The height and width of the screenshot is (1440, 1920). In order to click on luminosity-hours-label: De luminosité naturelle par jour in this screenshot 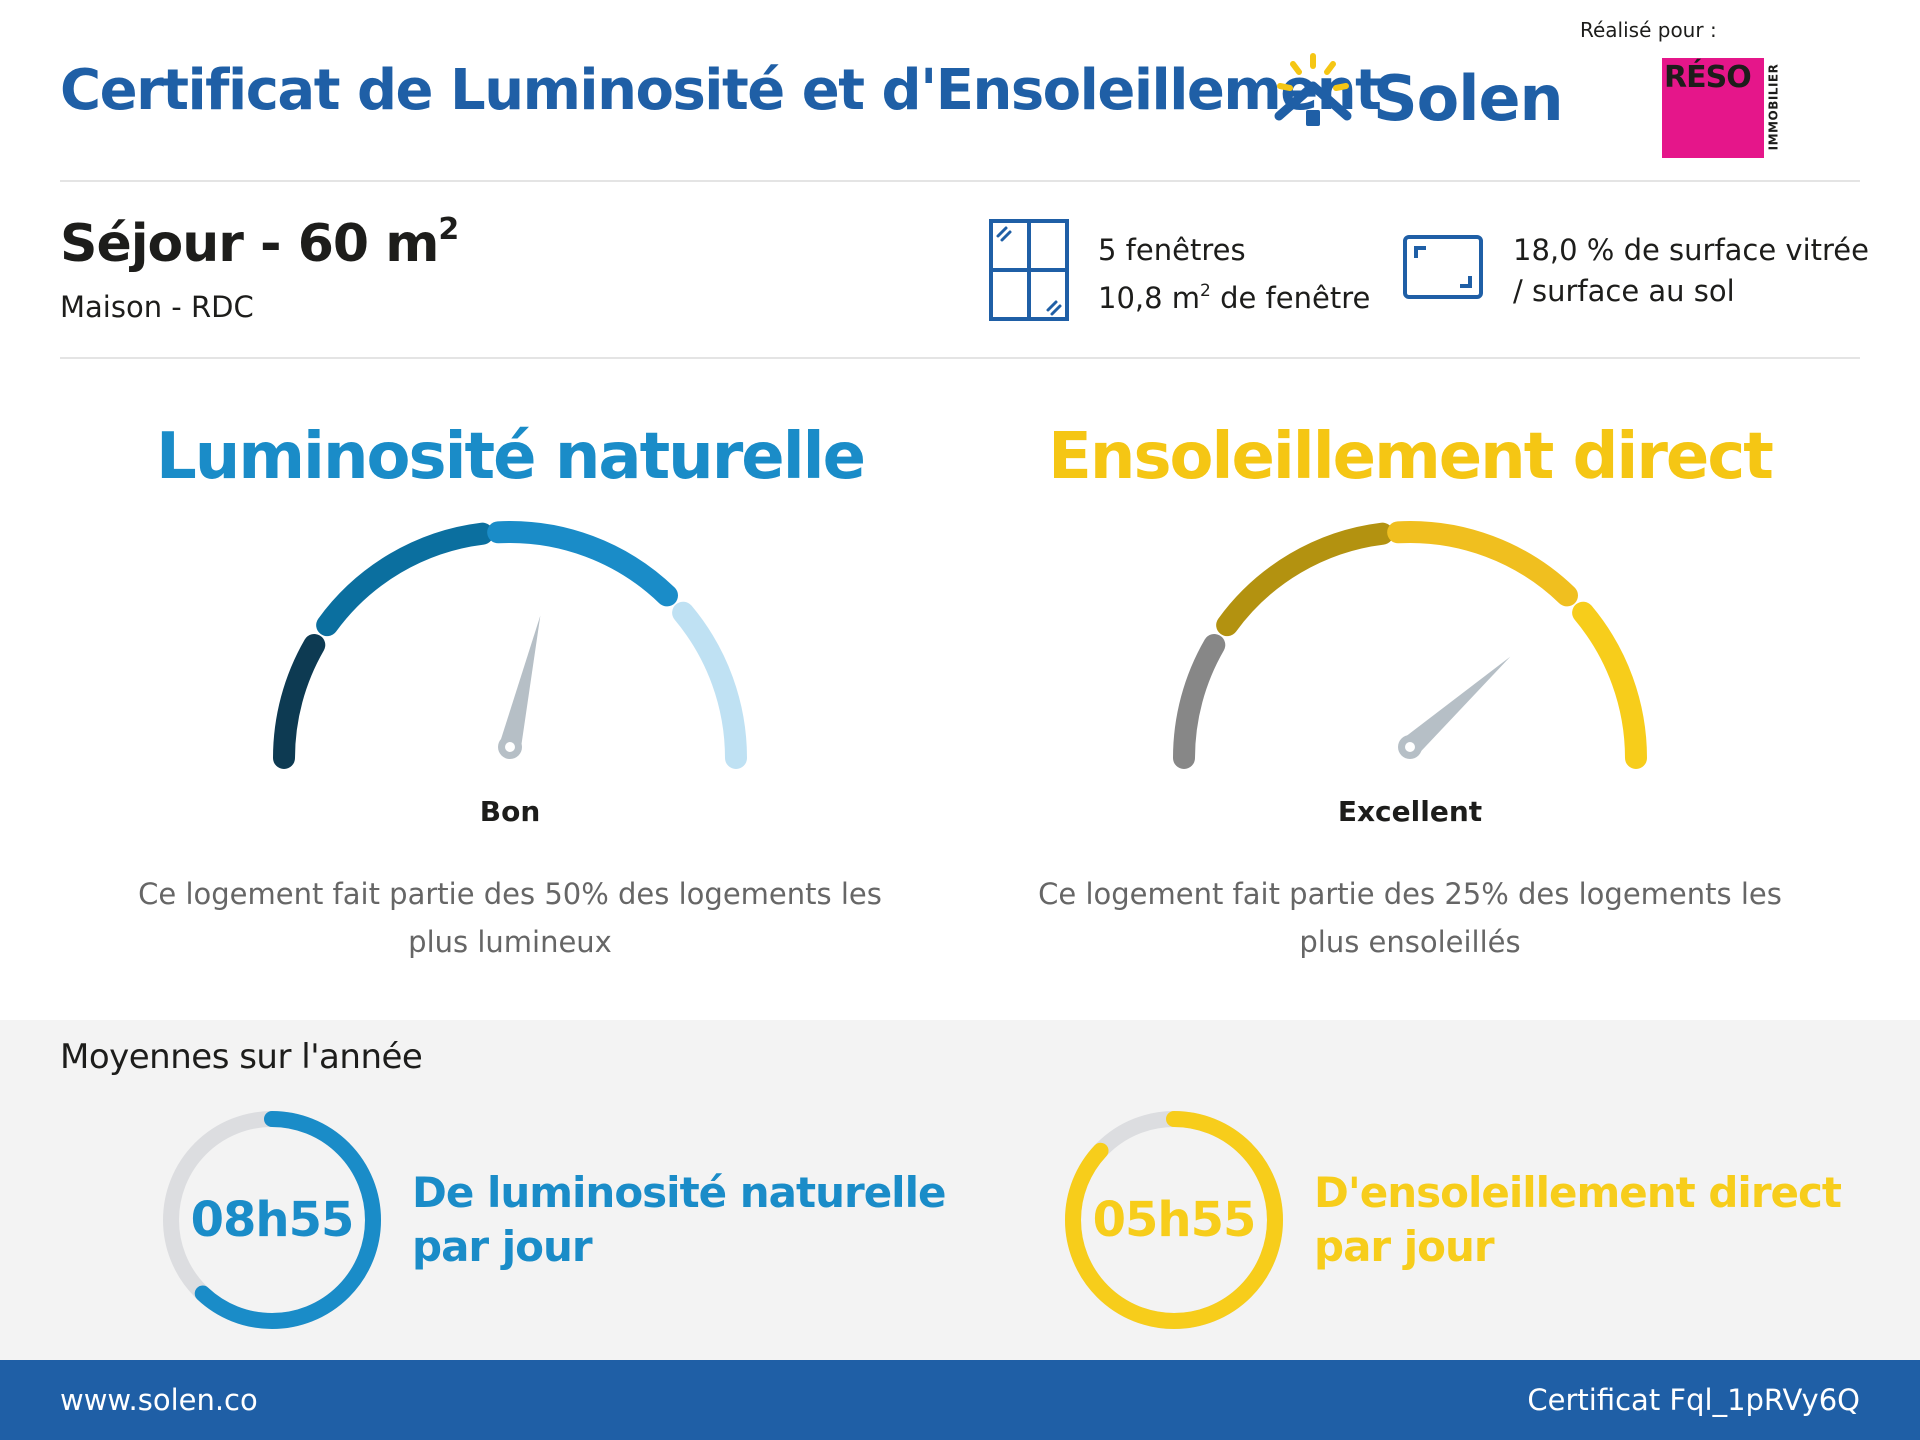, I will do `click(679, 1220)`.